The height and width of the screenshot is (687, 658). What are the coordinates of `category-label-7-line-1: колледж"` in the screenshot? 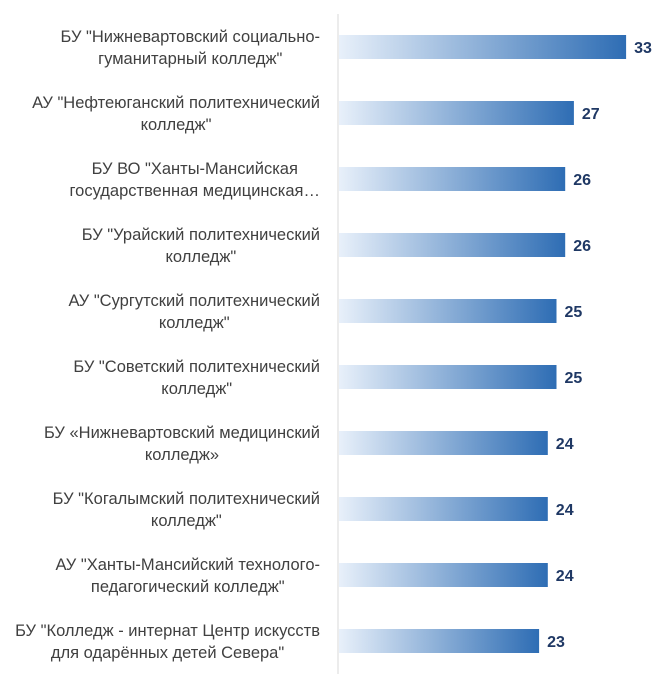 It's located at (186, 521).